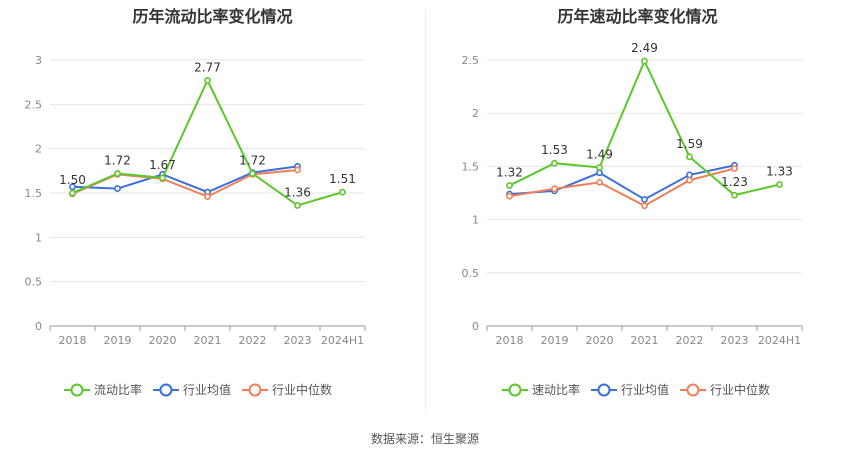 The height and width of the screenshot is (459, 850). I want to click on chart-title: 历年流动比率变化情况, so click(212, 16).